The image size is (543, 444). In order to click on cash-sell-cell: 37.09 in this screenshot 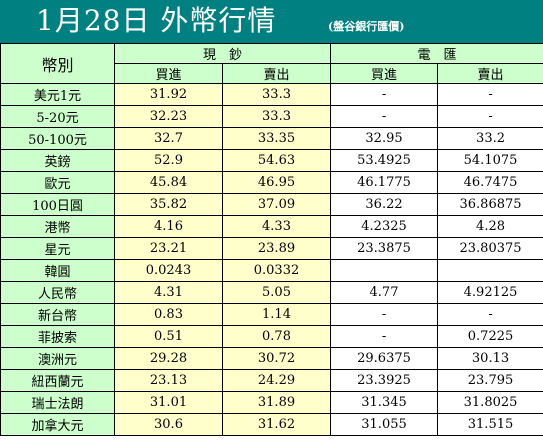, I will do `click(276, 204)`.